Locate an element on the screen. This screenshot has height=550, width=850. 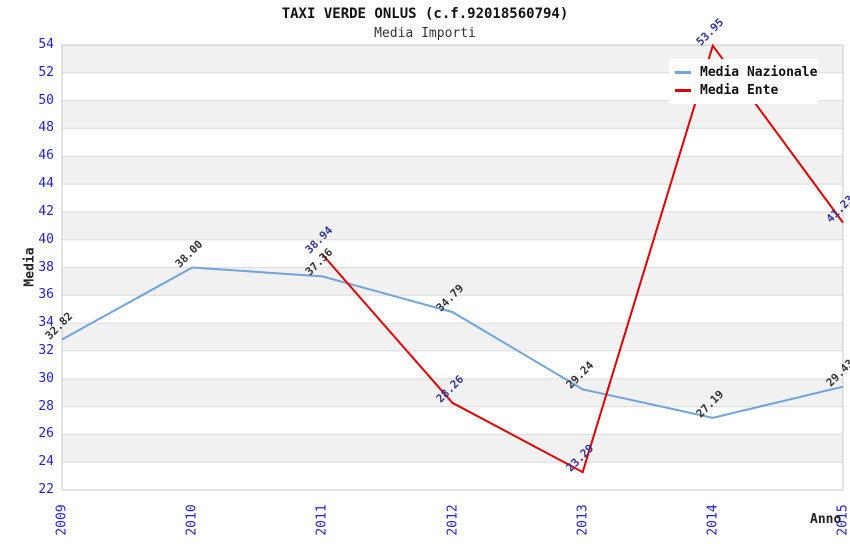
y-tick-label: 26 is located at coordinates (46, 434).